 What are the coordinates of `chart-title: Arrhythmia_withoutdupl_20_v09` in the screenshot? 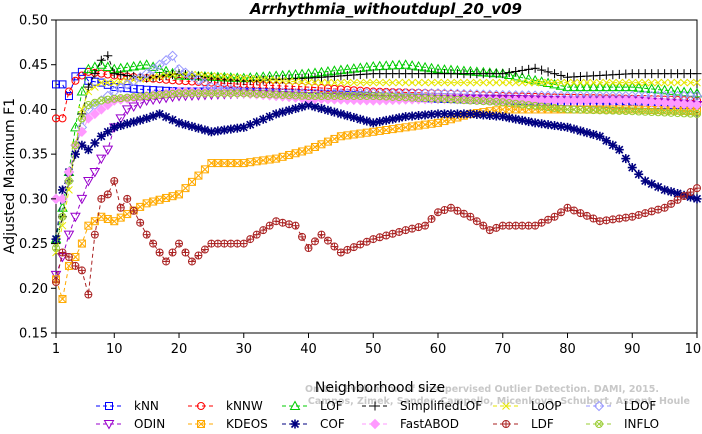 It's located at (385, 9).